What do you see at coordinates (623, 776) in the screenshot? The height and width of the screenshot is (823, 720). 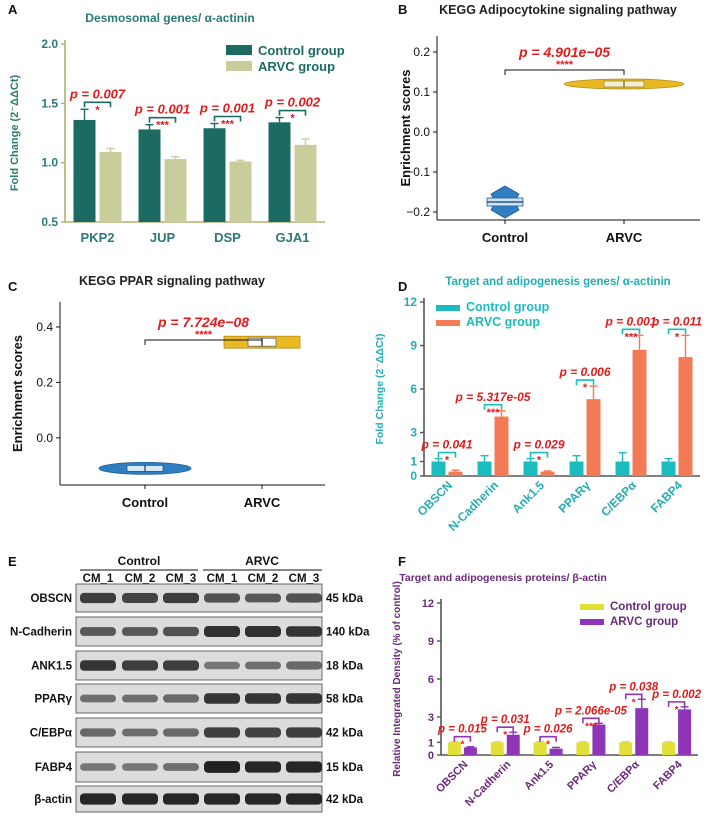 I see `x-tick-label: C/EBPα` at bounding box center [623, 776].